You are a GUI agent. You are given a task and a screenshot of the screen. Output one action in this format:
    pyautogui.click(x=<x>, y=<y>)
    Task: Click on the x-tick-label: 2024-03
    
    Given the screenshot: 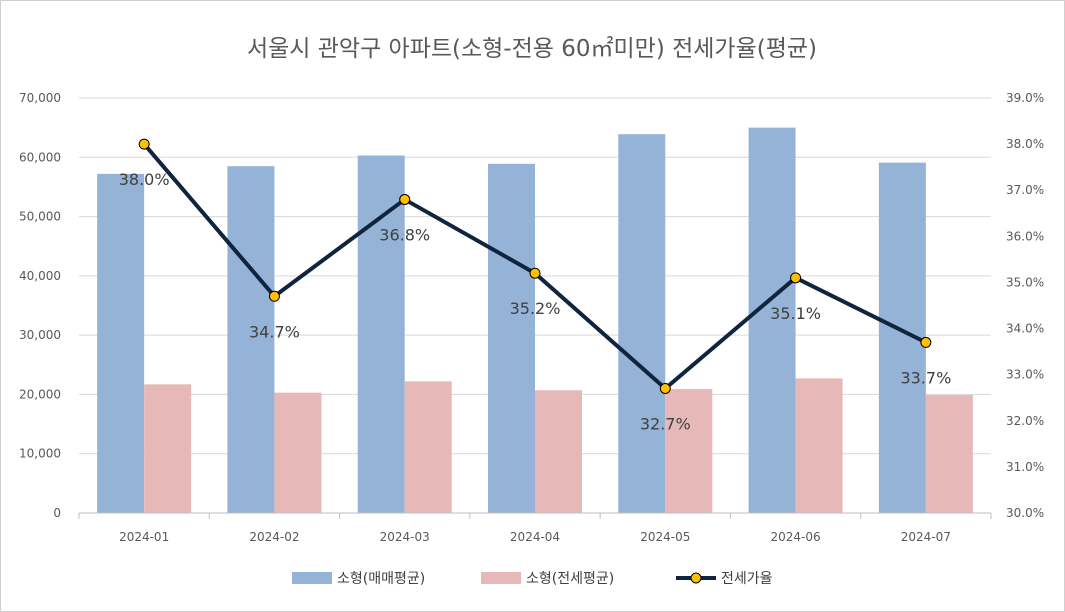 What is the action you would take?
    pyautogui.click(x=405, y=537)
    